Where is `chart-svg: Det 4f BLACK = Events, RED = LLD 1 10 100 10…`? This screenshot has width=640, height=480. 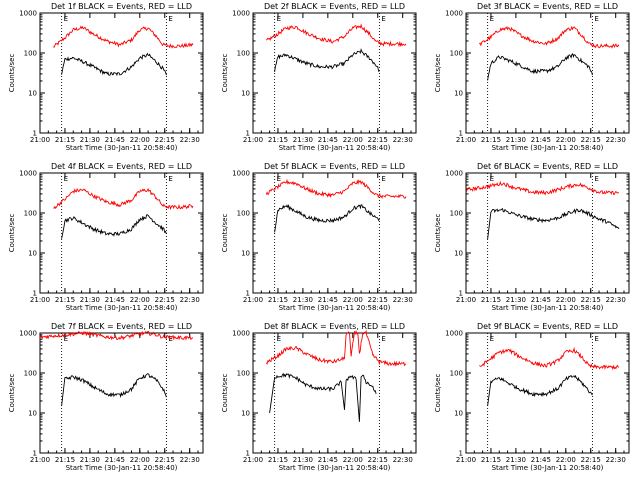 chart-svg: Det 4f BLACK = Events, RED = LLD 1 10 100 10… is located at coordinates (106, 237).